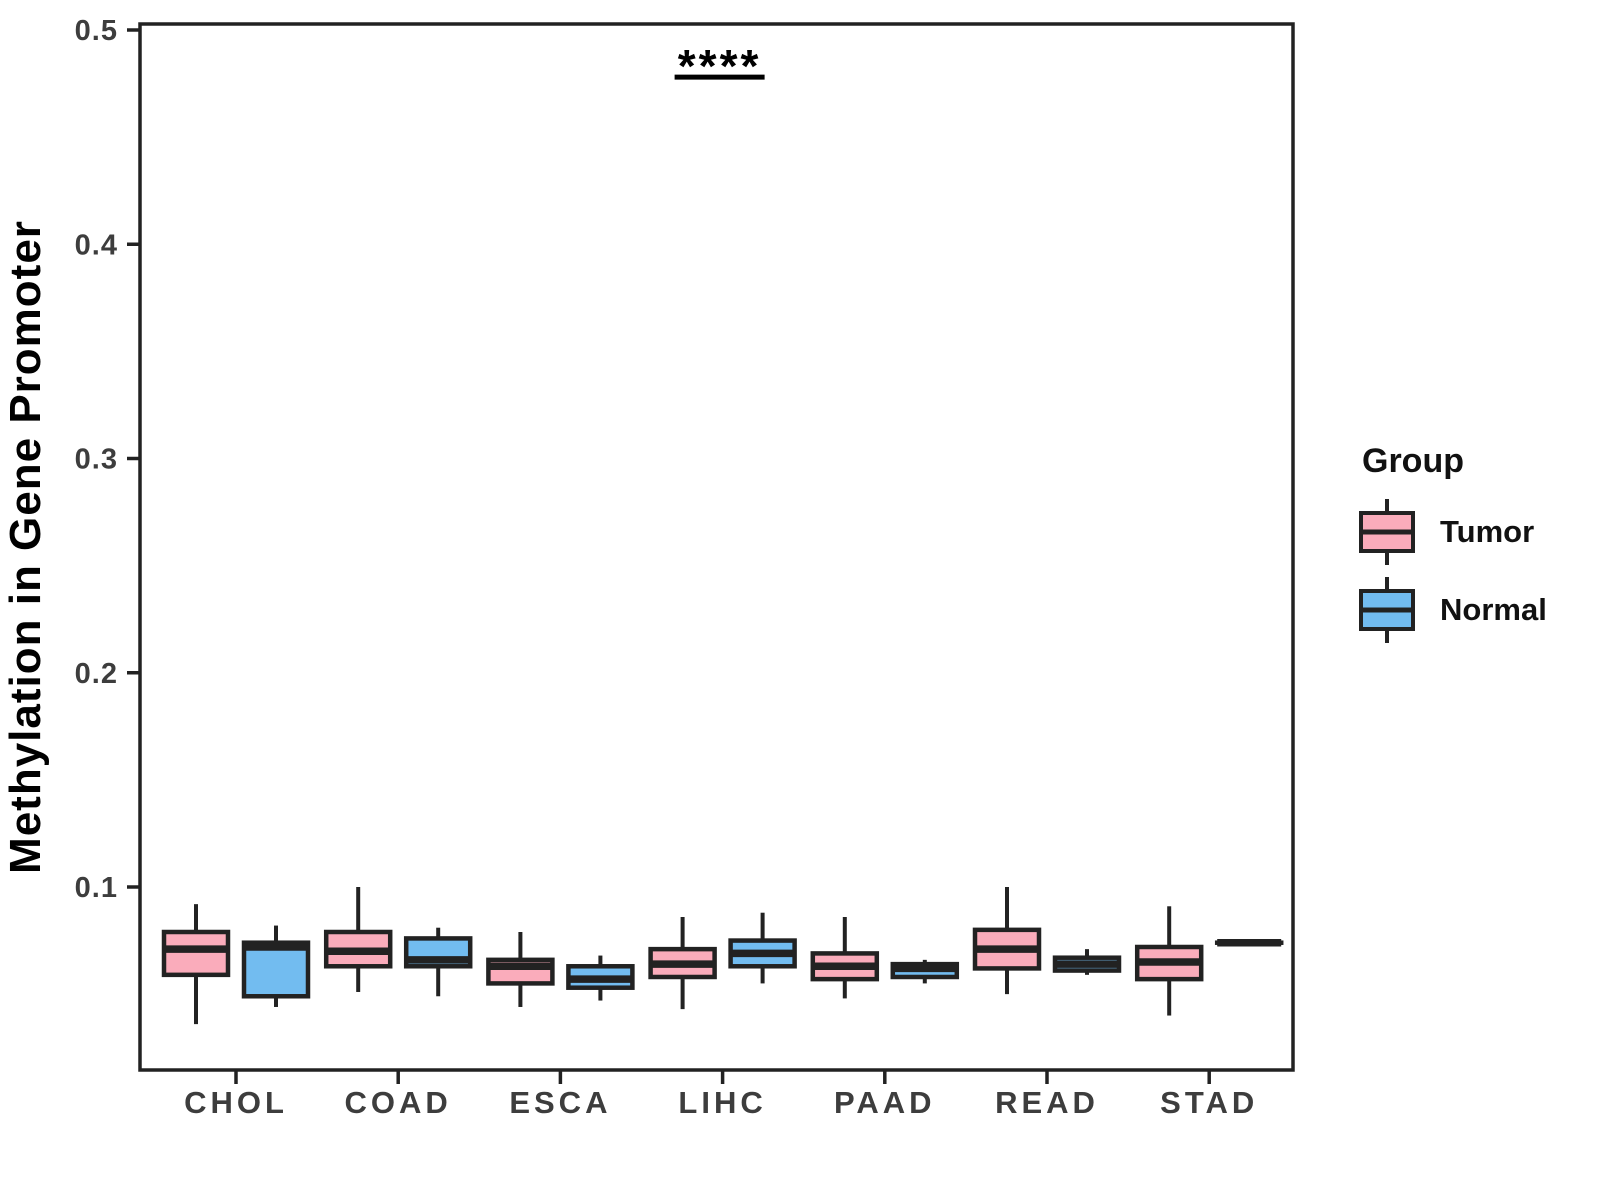 The width and height of the screenshot is (1600, 1200). I want to click on legend-label-tumor: Tumor, so click(1487, 531).